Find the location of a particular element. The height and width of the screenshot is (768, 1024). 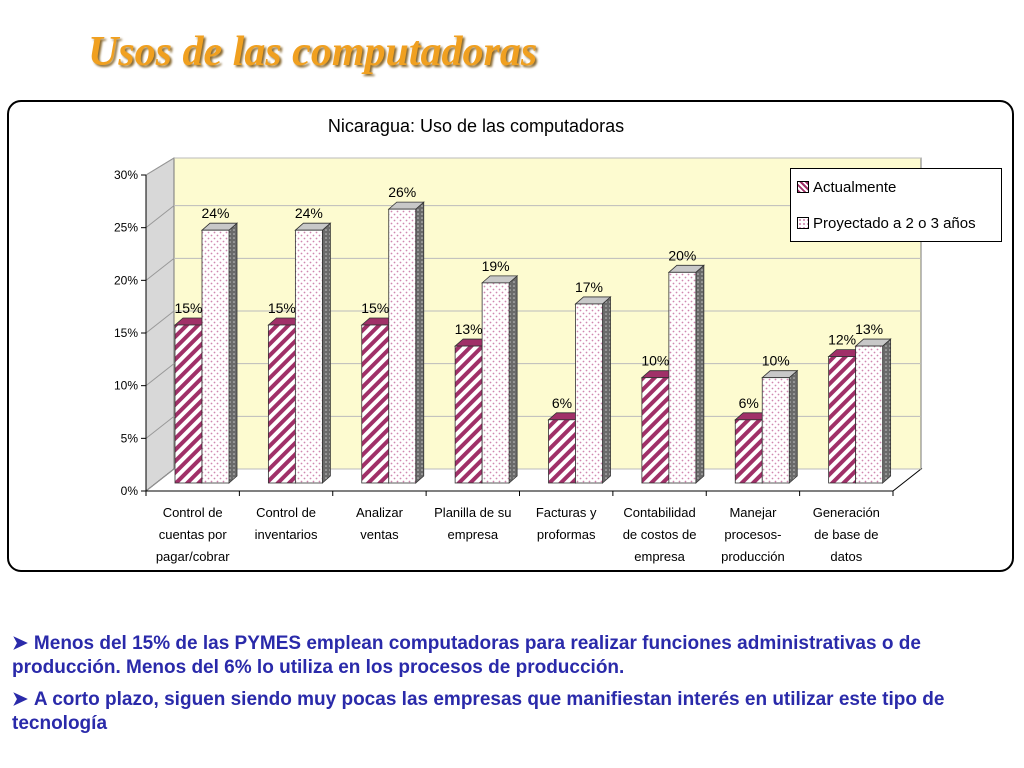

category-label: inventarios is located at coordinates (286, 534).